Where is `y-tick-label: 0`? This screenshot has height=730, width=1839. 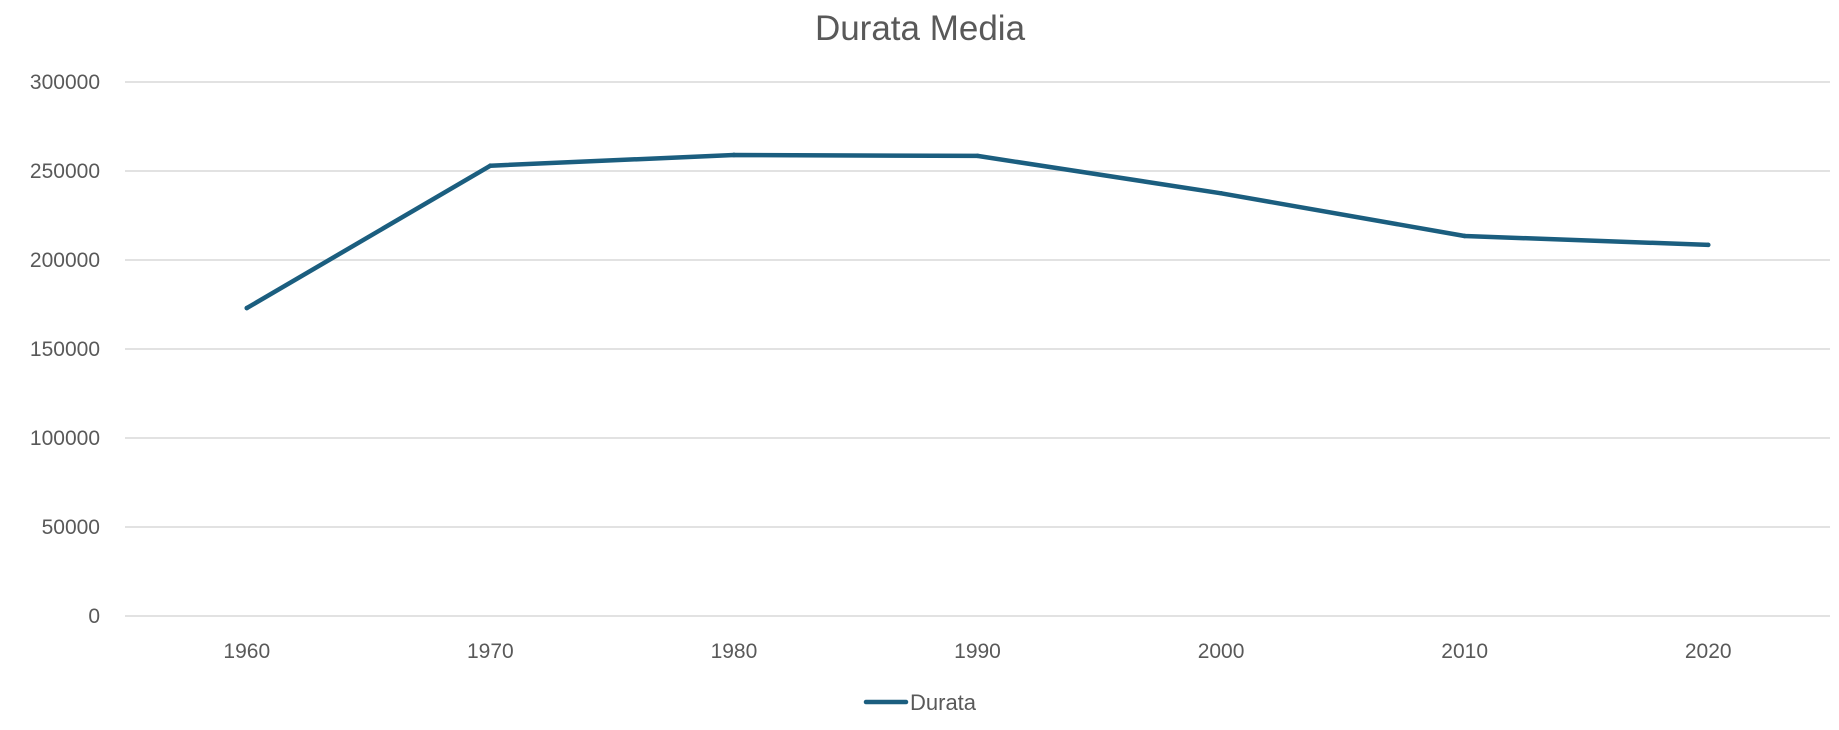 y-tick-label: 0 is located at coordinates (94, 616).